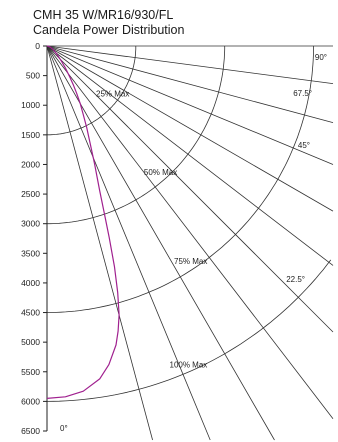  What do you see at coordinates (302, 93) in the screenshot?
I see `angle-label: 67.5°` at bounding box center [302, 93].